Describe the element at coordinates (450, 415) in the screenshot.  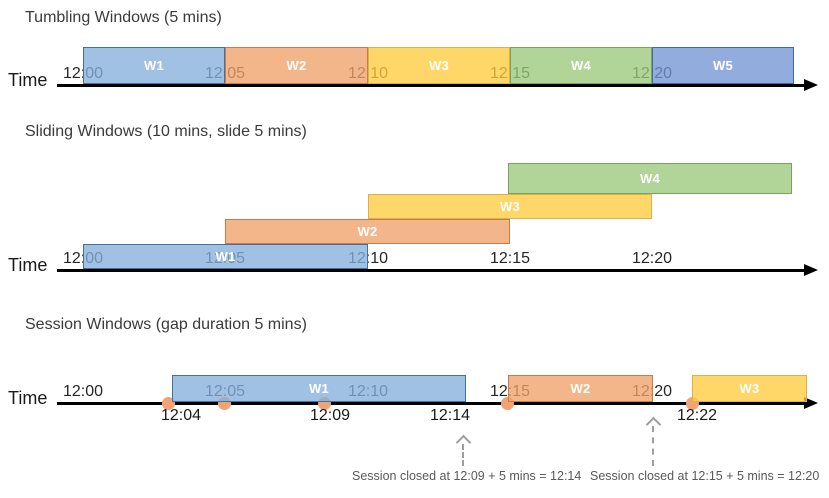
I see `session-close-time-label: 12:14` at that location.